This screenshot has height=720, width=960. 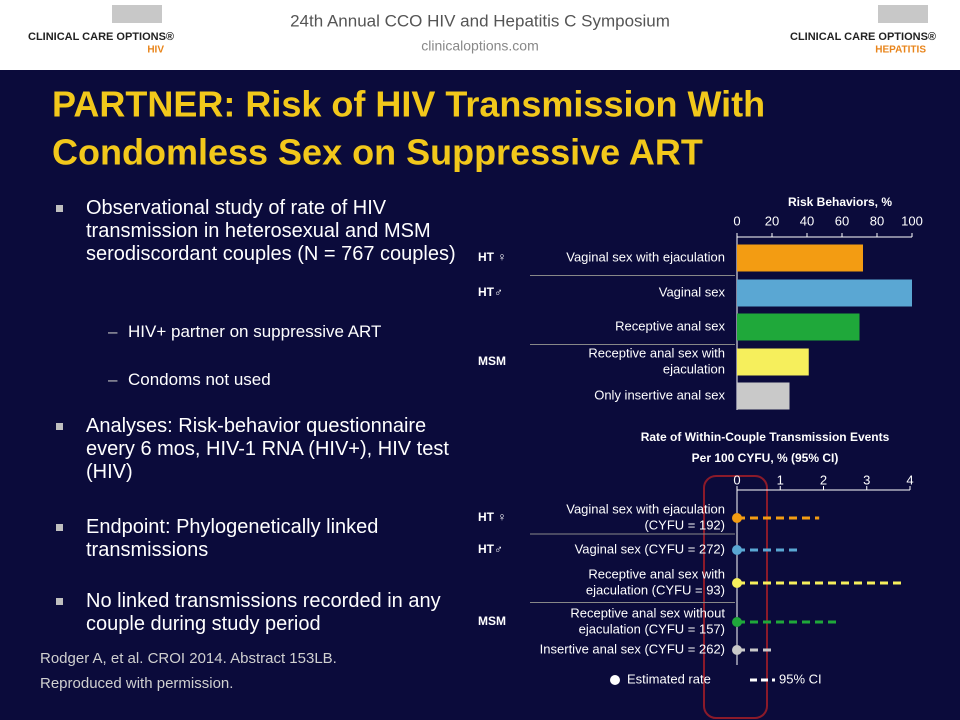 I want to click on x-tick-label: 4, so click(x=909, y=479).